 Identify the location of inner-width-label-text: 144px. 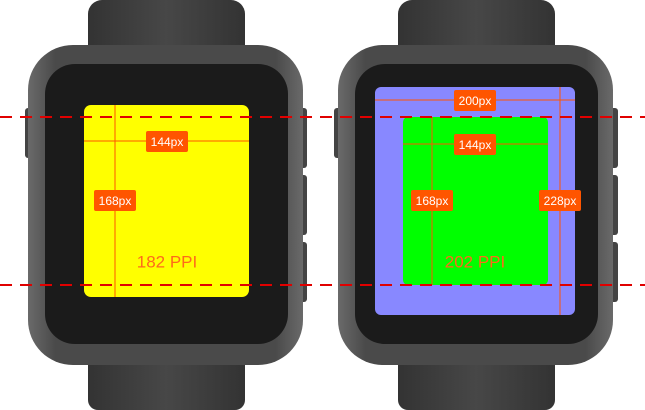
(475, 145).